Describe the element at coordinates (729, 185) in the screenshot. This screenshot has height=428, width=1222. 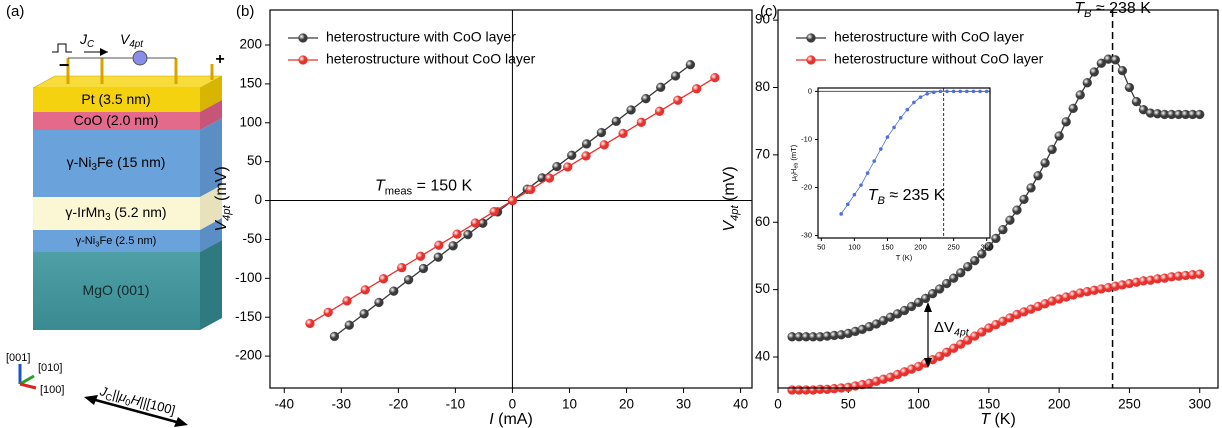
I see `text-part: (mV)` at that location.